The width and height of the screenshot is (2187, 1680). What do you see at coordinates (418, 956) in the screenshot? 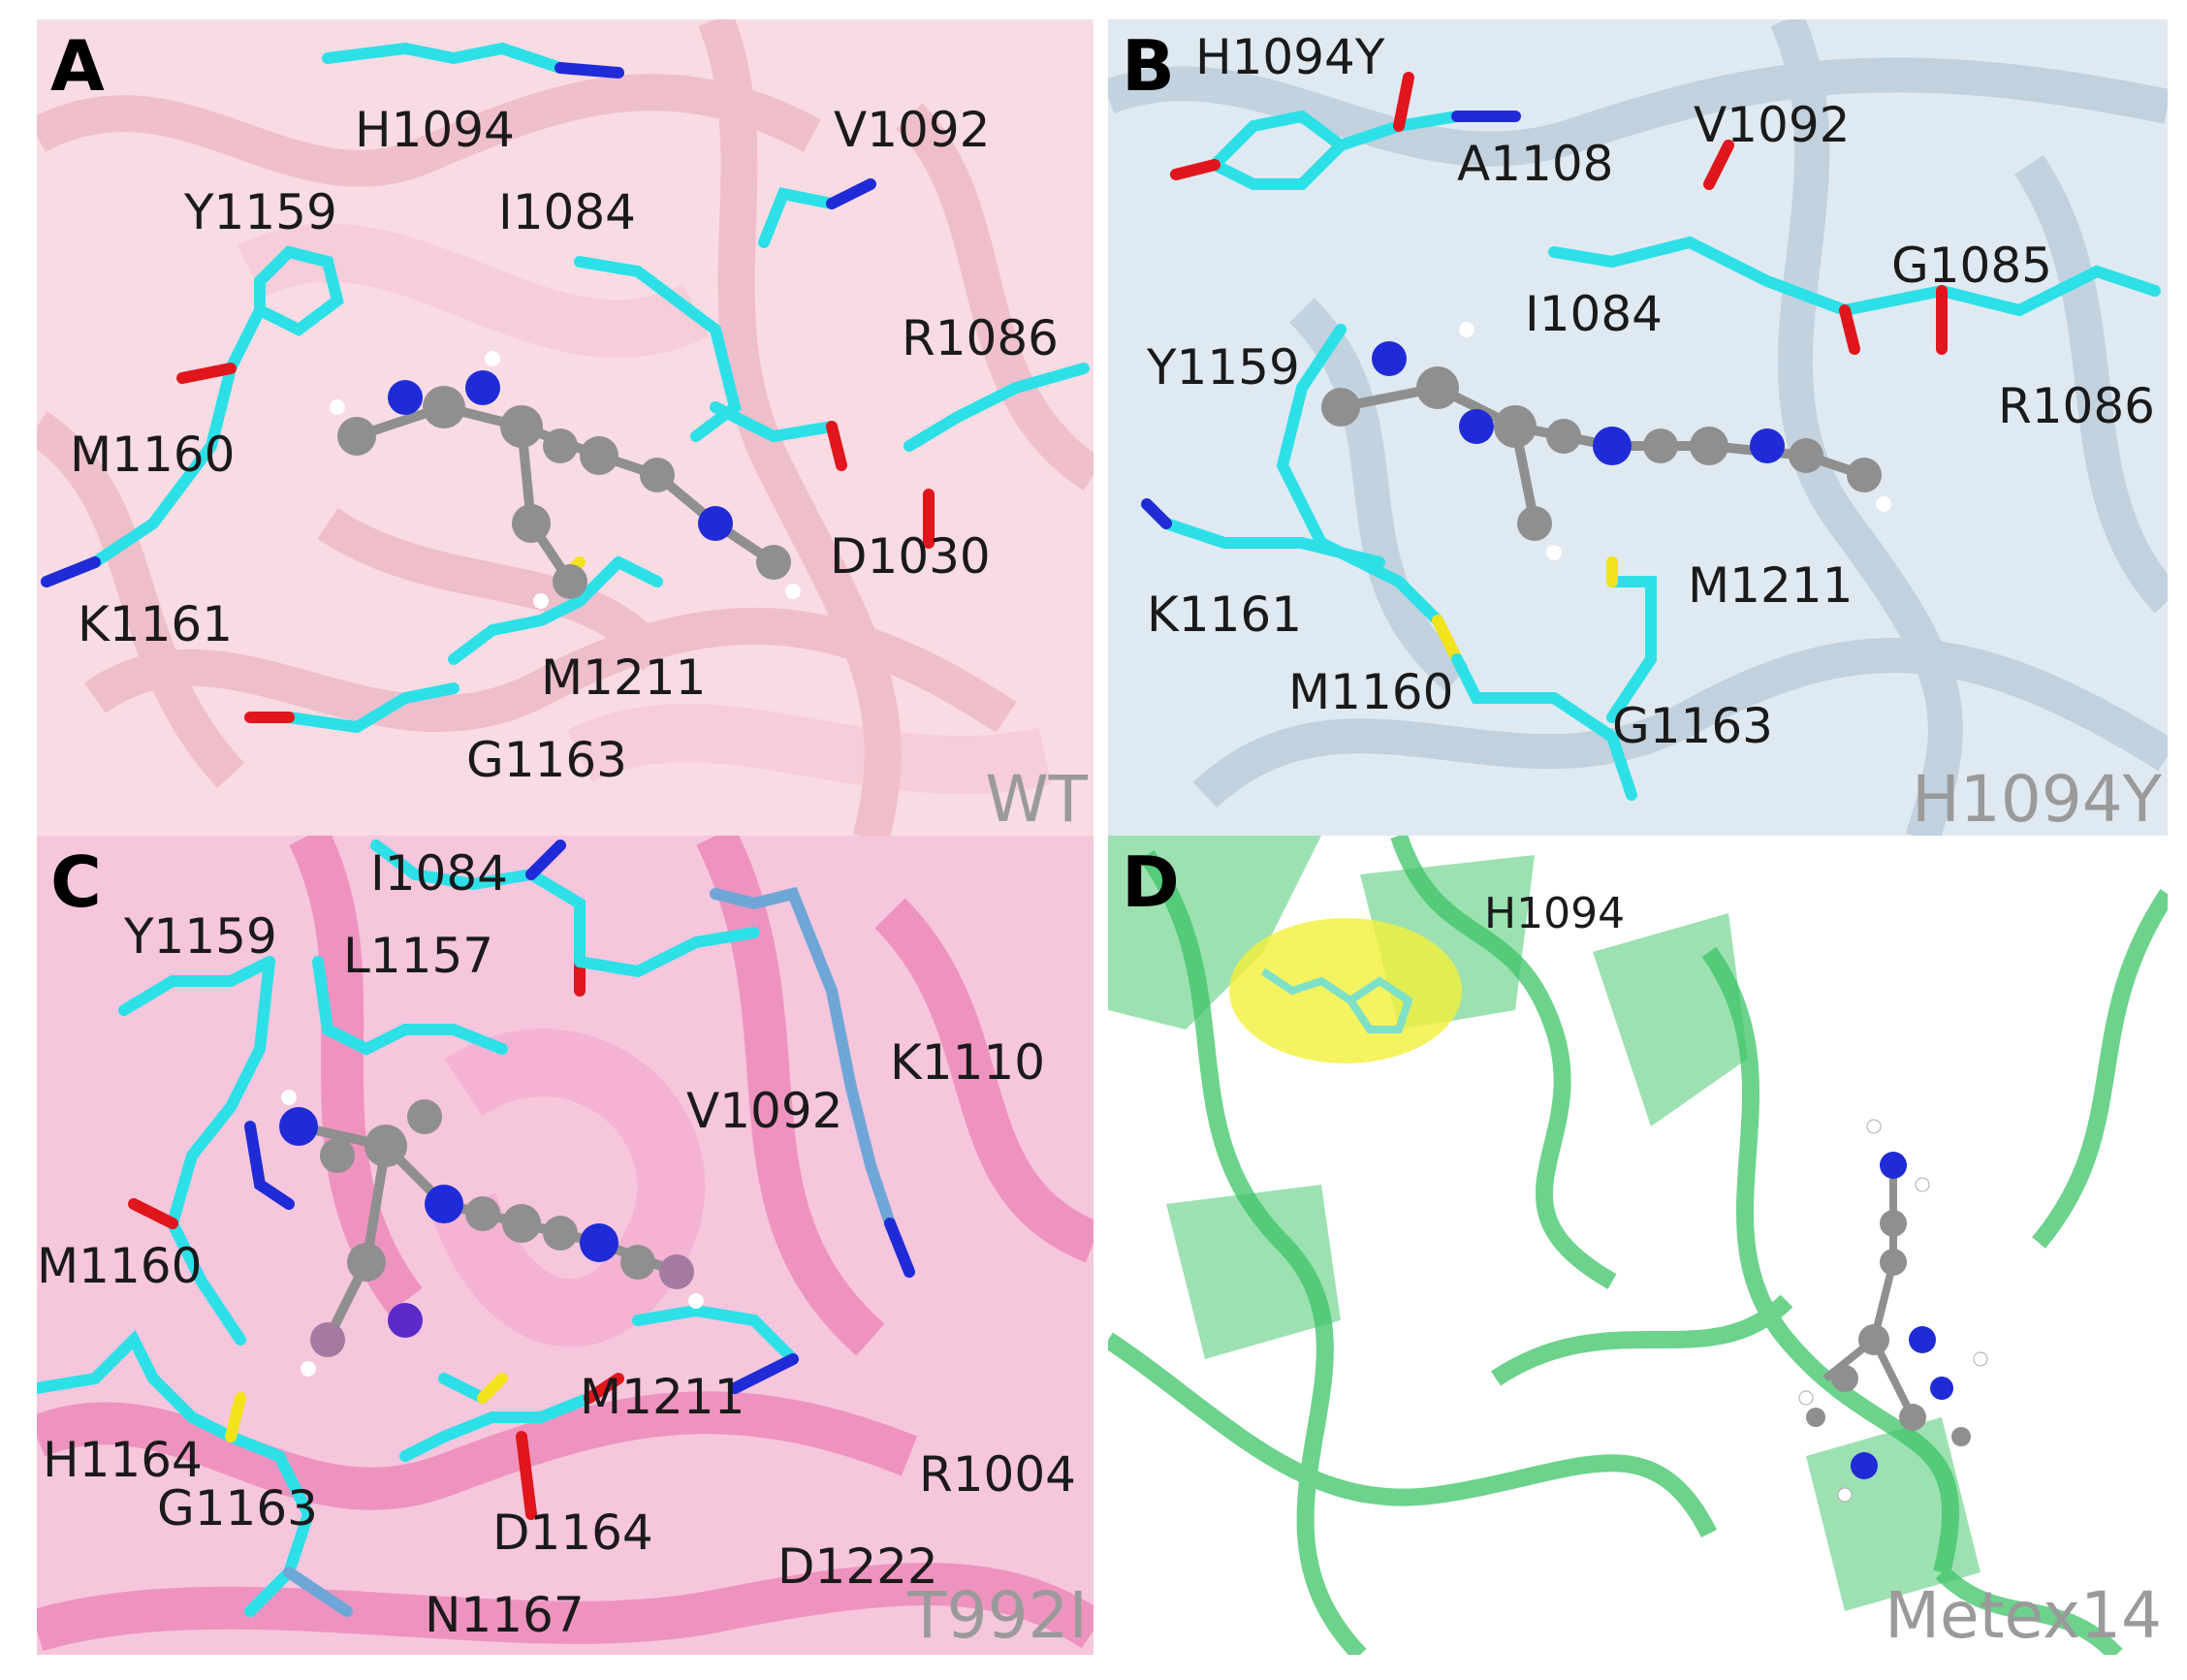
I see `residue-label: L1157` at bounding box center [418, 956].